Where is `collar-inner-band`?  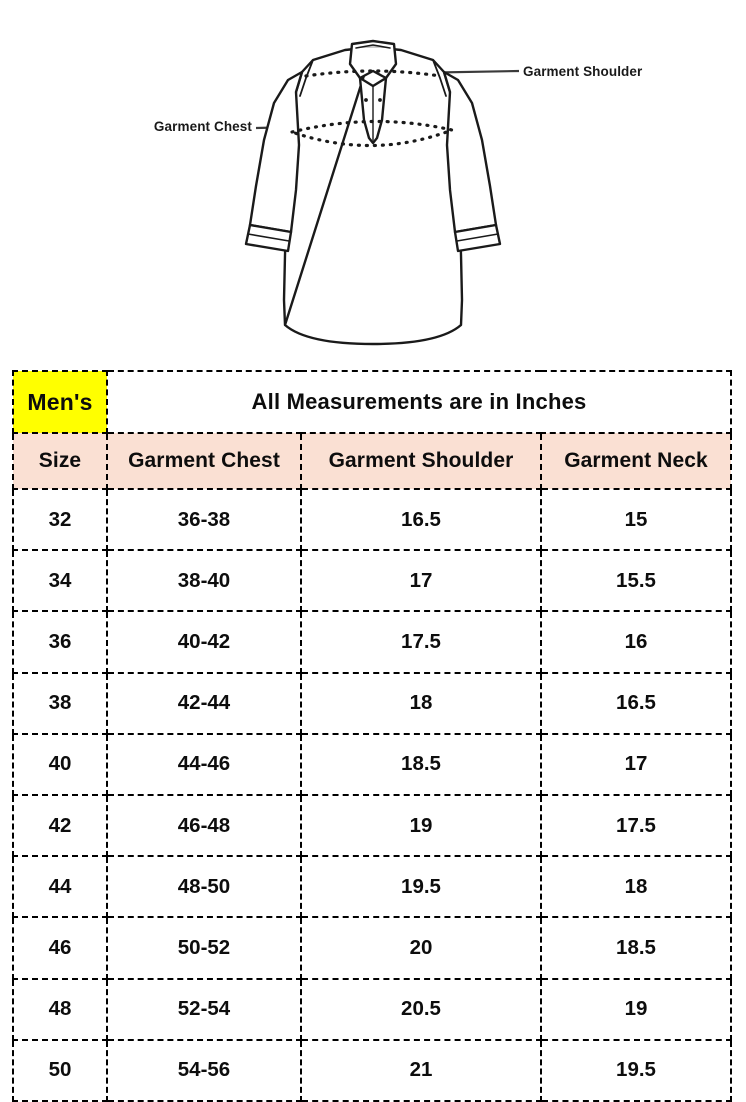 collar-inner-band is located at coordinates (373, 46).